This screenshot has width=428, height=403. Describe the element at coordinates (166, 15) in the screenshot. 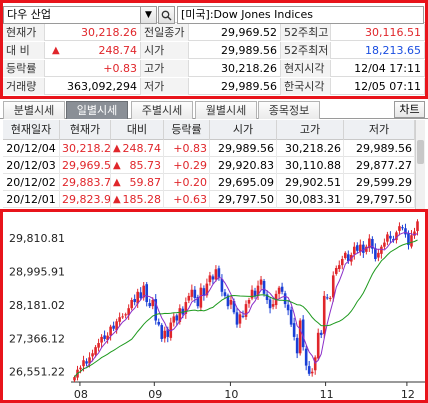

I see `search-icon` at that location.